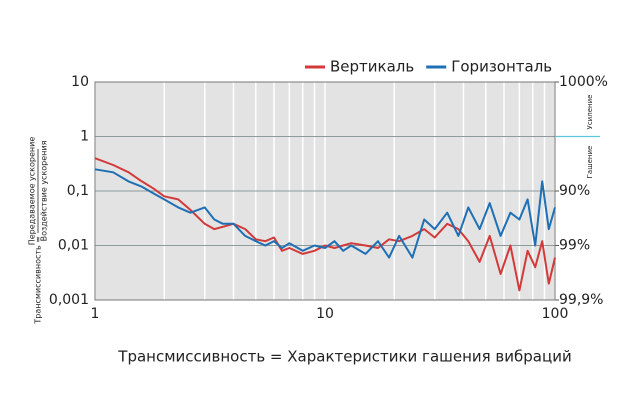 This screenshot has height=420, width=640. Describe the element at coordinates (84, 137) in the screenshot. I see `y-tick-label: 1` at that location.